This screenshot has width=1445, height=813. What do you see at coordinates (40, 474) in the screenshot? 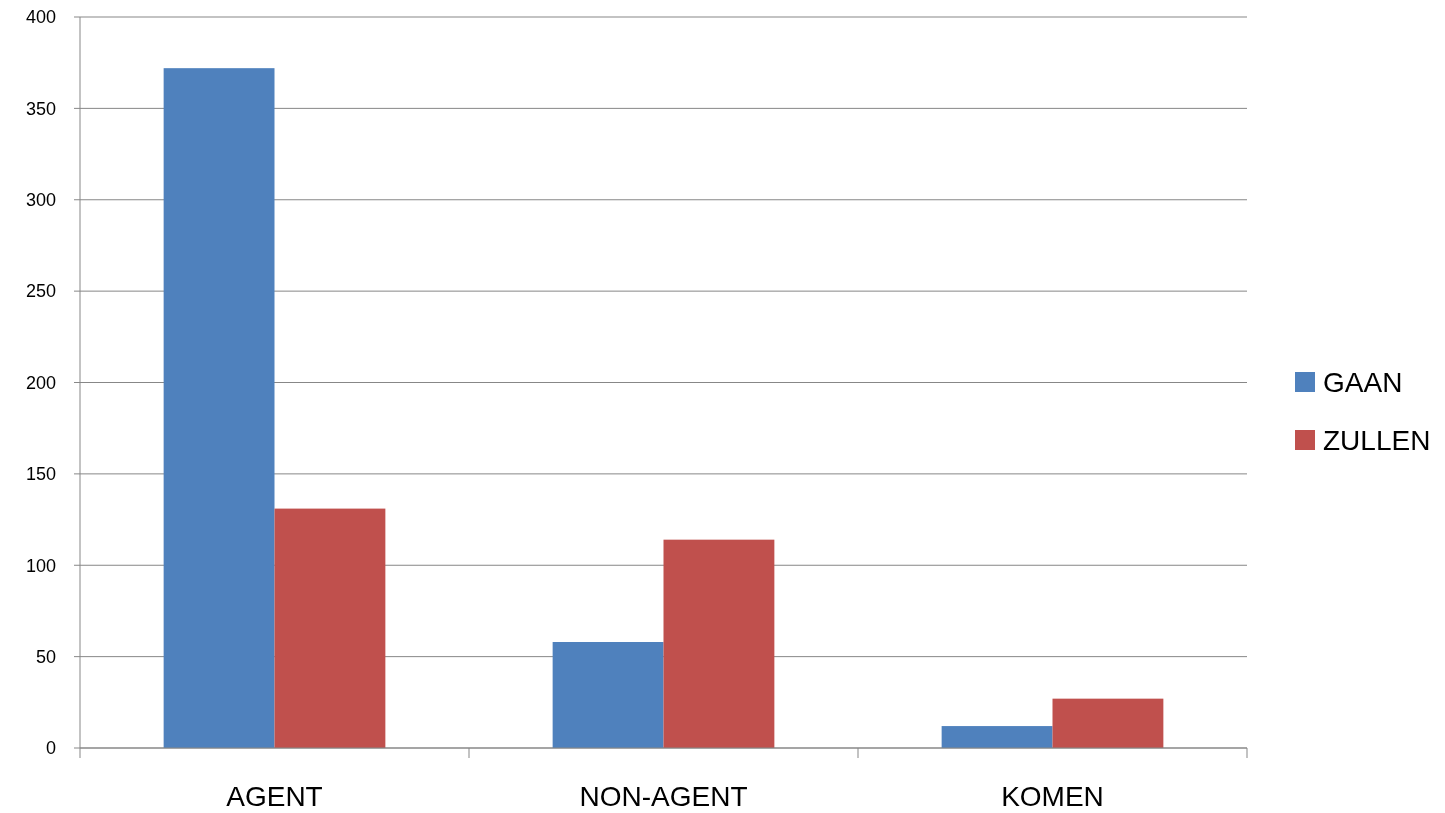
I see `y-tick-label: 150` at bounding box center [40, 474].